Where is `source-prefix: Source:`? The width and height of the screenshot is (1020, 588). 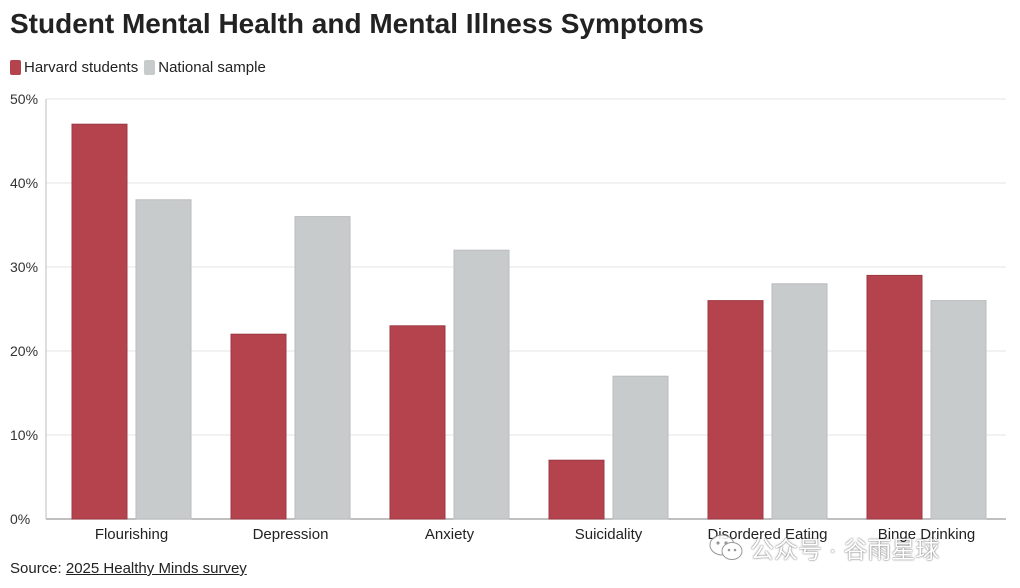 source-prefix: Source: is located at coordinates (38, 568).